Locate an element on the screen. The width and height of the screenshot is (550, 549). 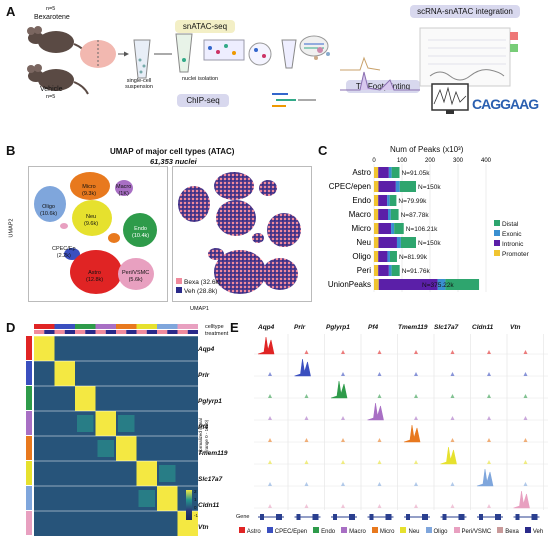
heatmap-cells is located at coordinates (116, 435).